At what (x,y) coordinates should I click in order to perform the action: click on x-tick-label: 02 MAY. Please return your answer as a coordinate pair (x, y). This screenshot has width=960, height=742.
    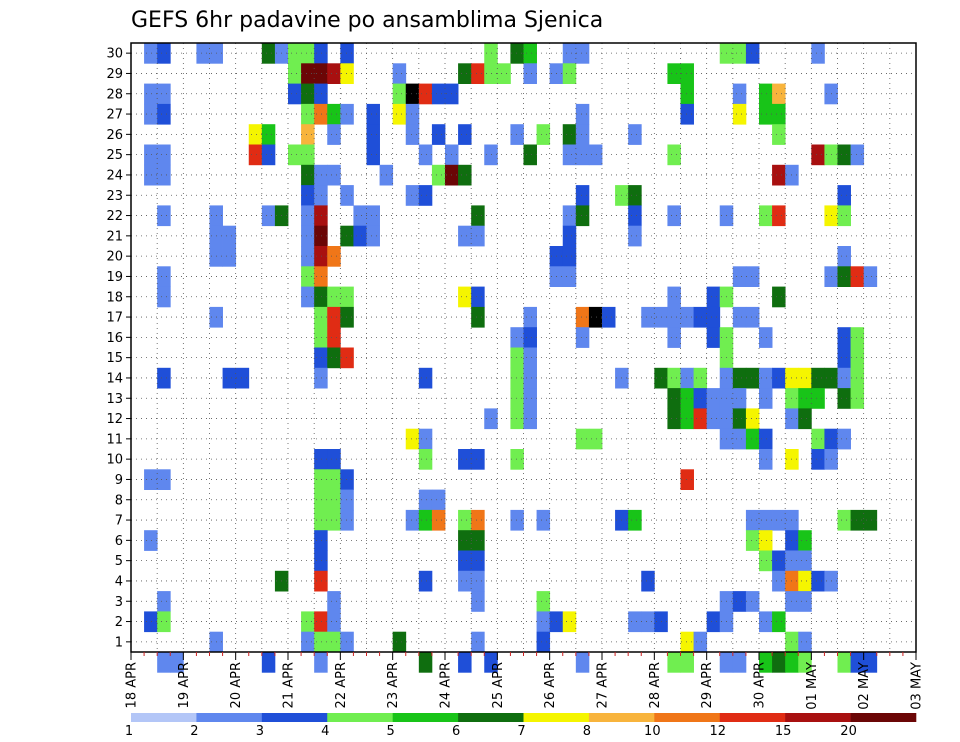
    Looking at the image, I should click on (864, 686).